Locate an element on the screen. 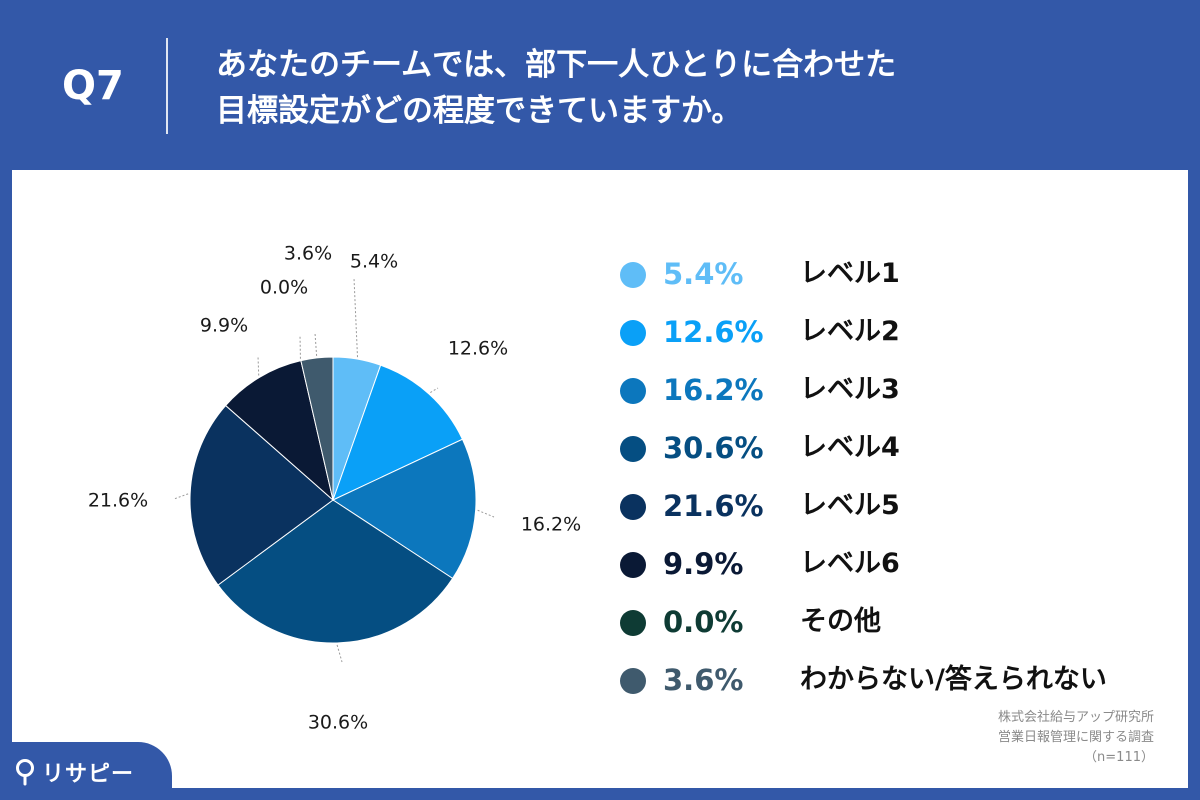 The image size is (1200, 800). legend-item: 5.4% レベル1 is located at coordinates (900, 277).